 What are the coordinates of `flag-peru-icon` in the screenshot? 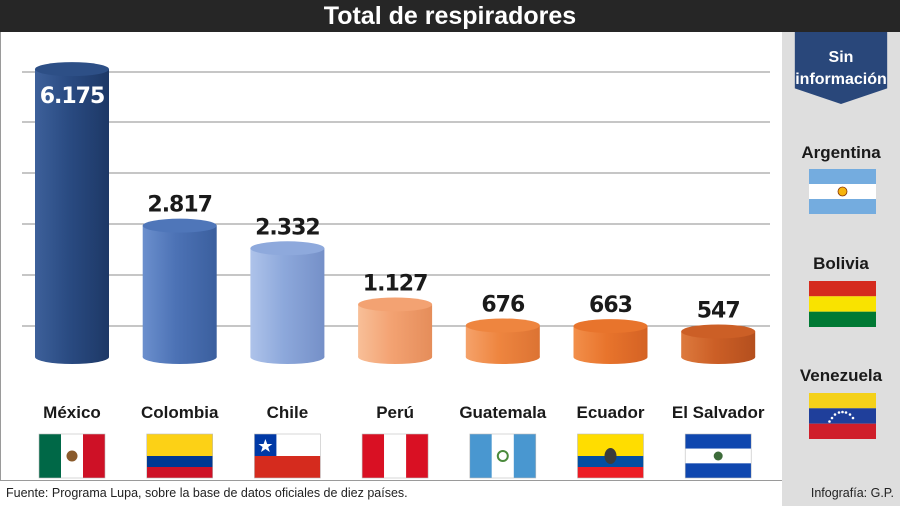 It's located at (395, 456).